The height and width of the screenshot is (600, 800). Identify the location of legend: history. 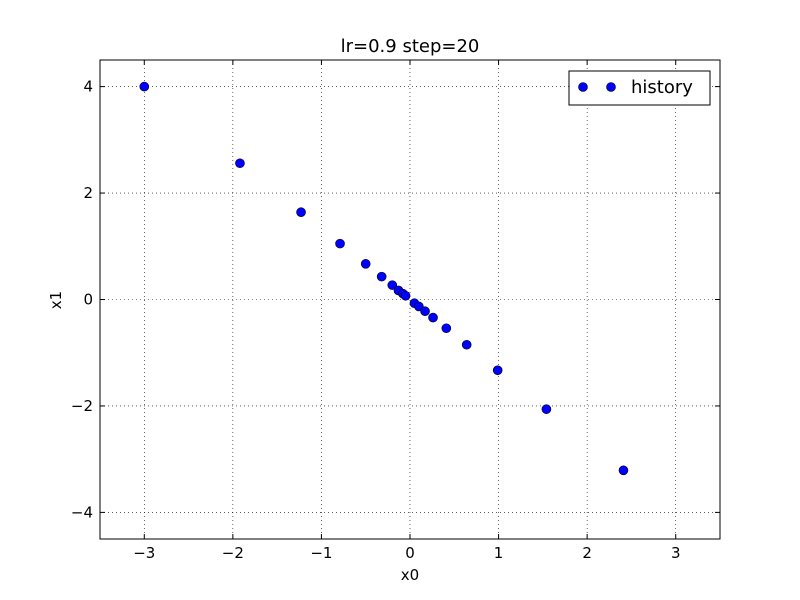
(639, 88).